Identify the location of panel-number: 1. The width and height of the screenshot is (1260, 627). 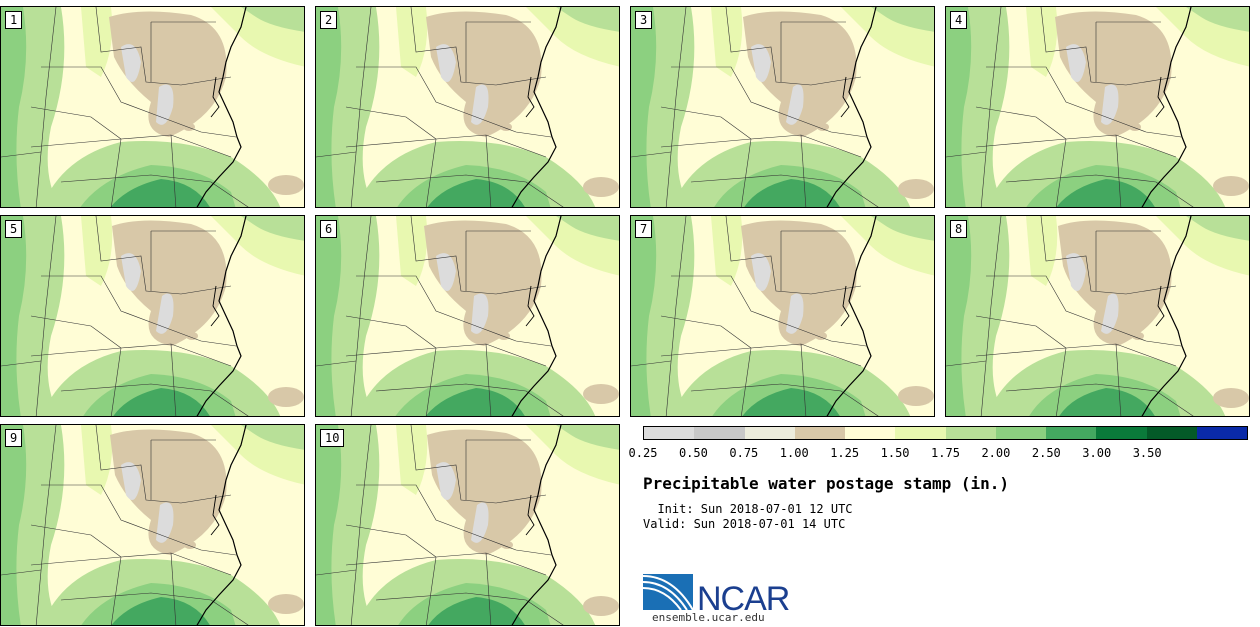
(14, 20).